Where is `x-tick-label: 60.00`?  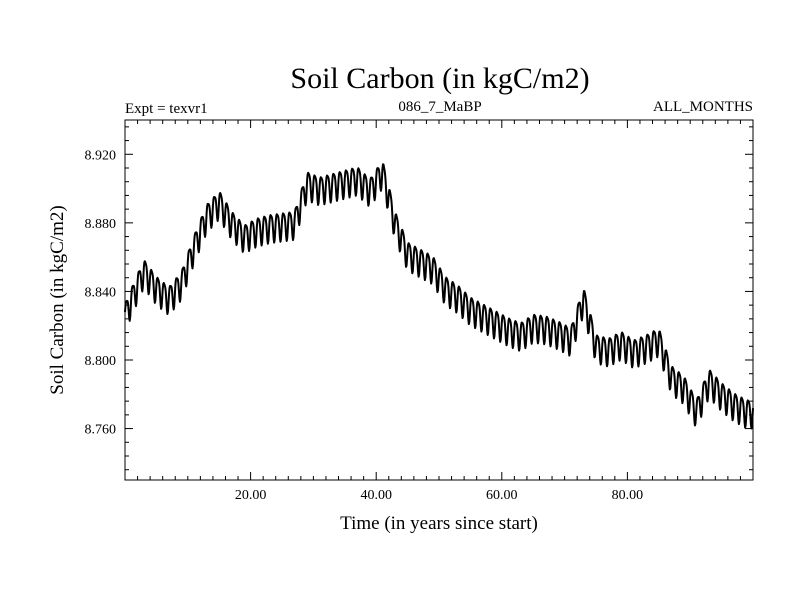
x-tick-label: 60.00 is located at coordinates (502, 495).